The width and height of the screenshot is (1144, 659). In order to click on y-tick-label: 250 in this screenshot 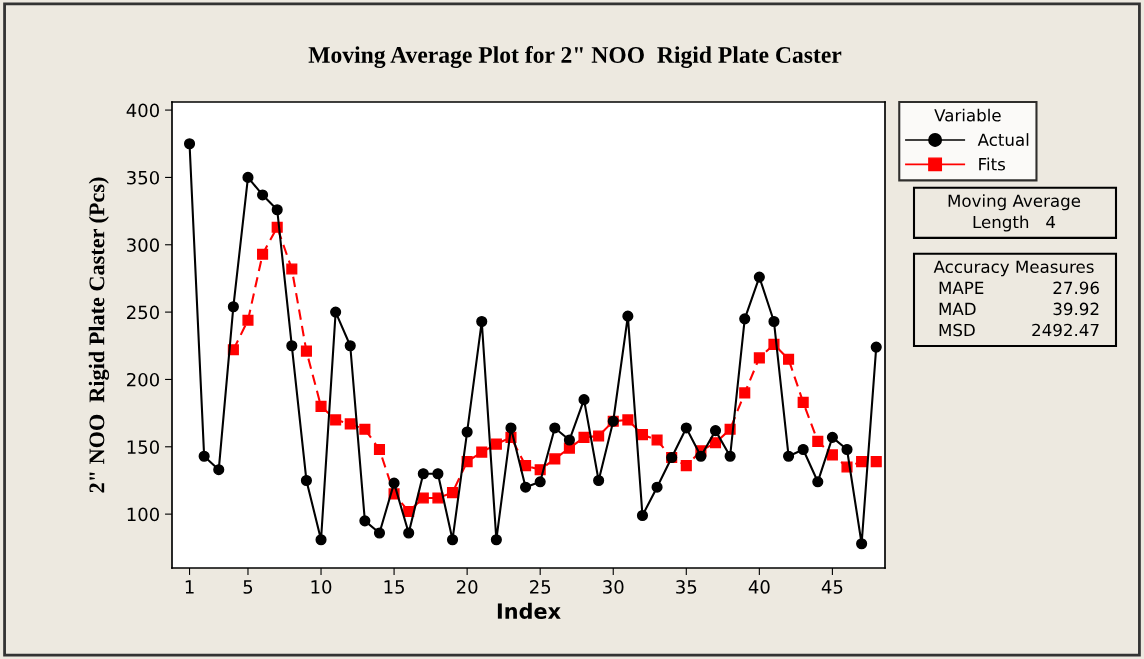, I will do `click(143, 312)`.